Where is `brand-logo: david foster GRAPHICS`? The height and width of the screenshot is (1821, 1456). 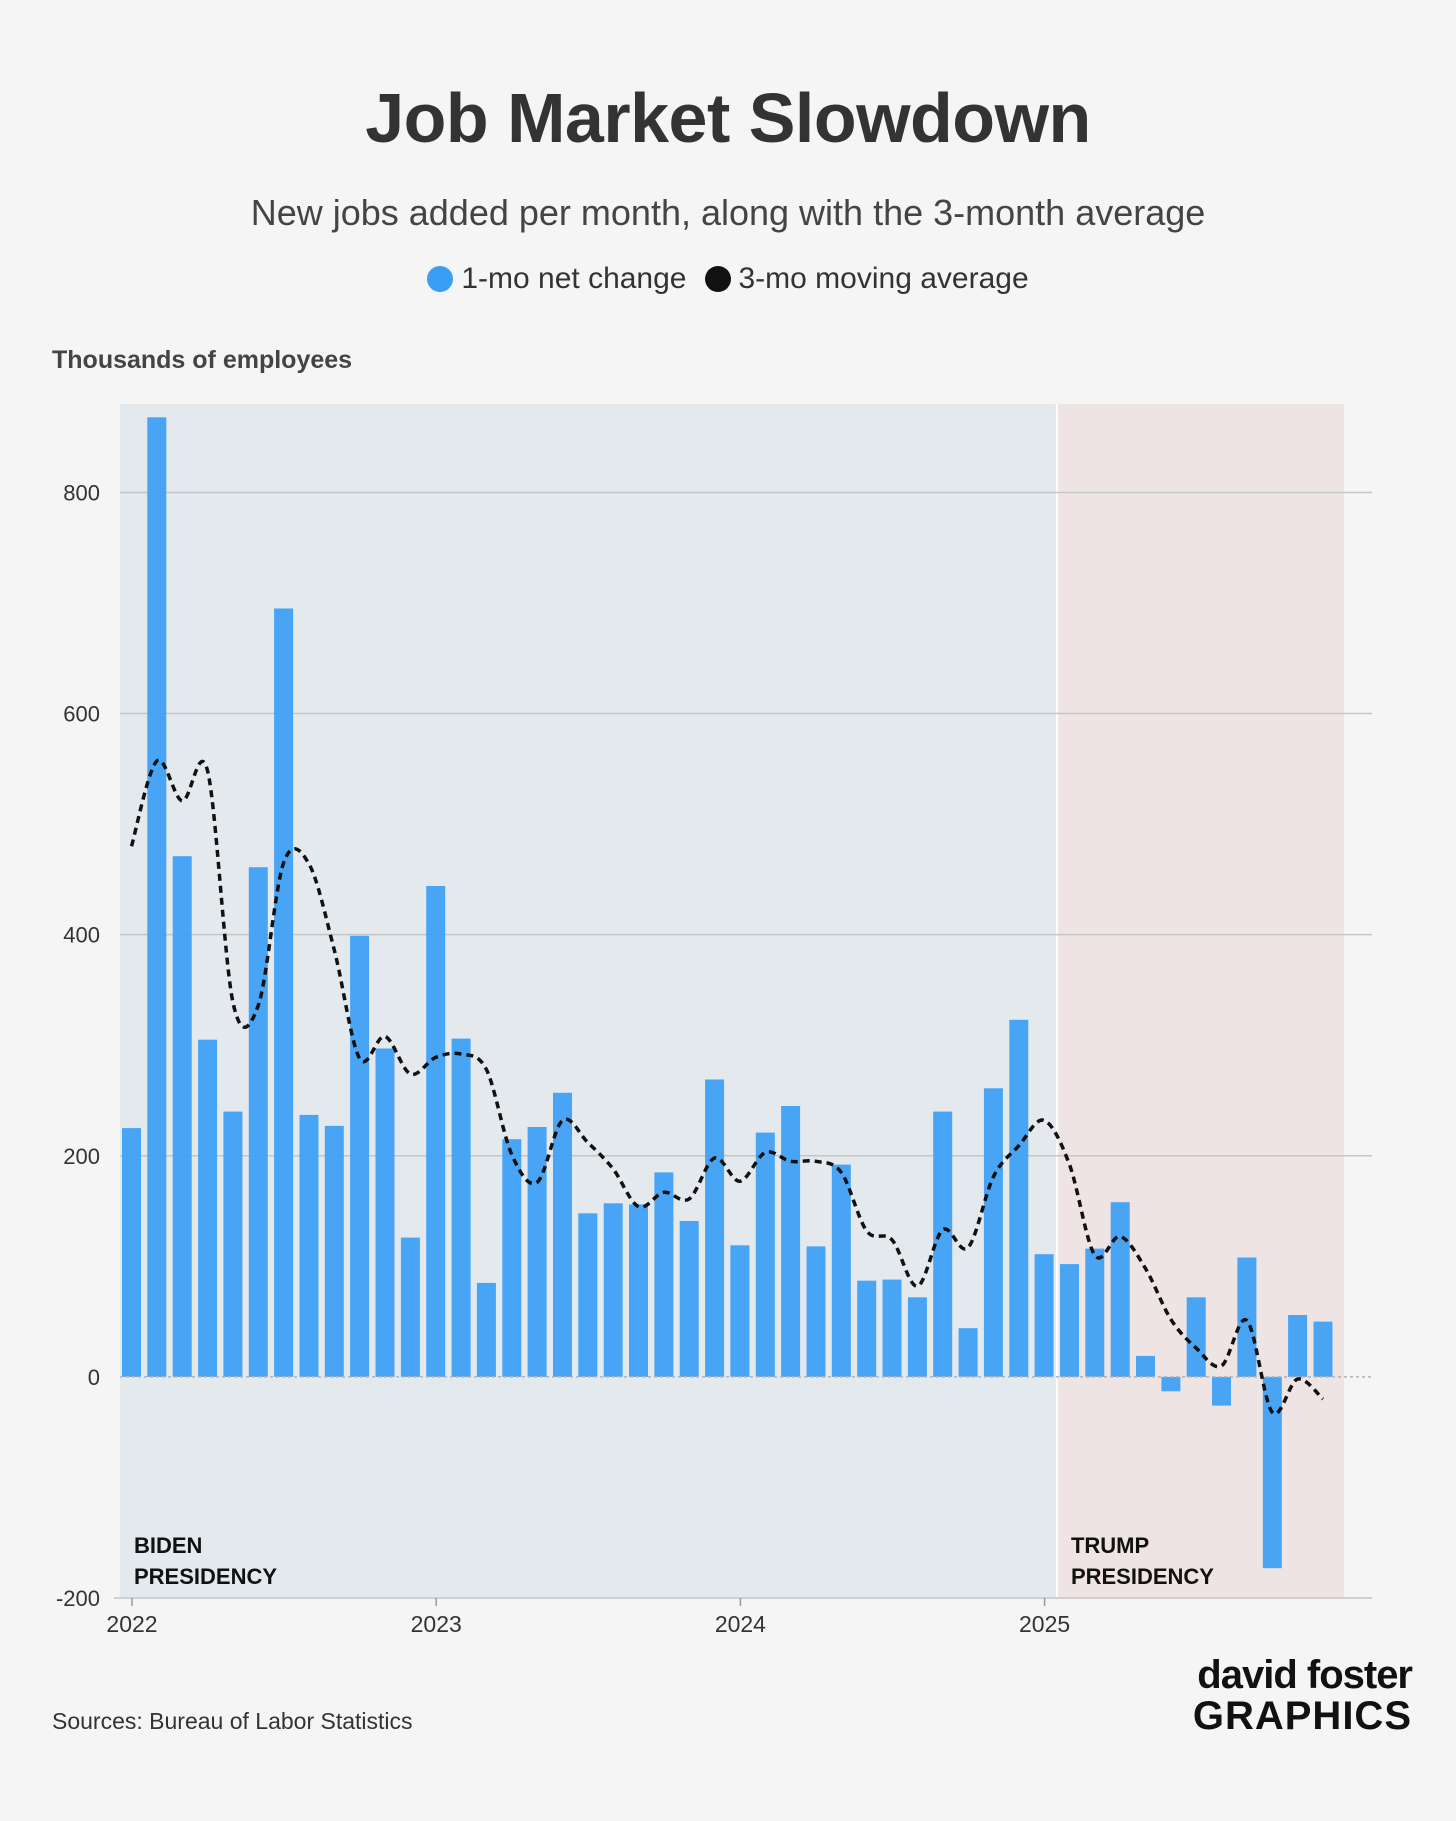 brand-logo: david foster GRAPHICS is located at coordinates (1297, 1695).